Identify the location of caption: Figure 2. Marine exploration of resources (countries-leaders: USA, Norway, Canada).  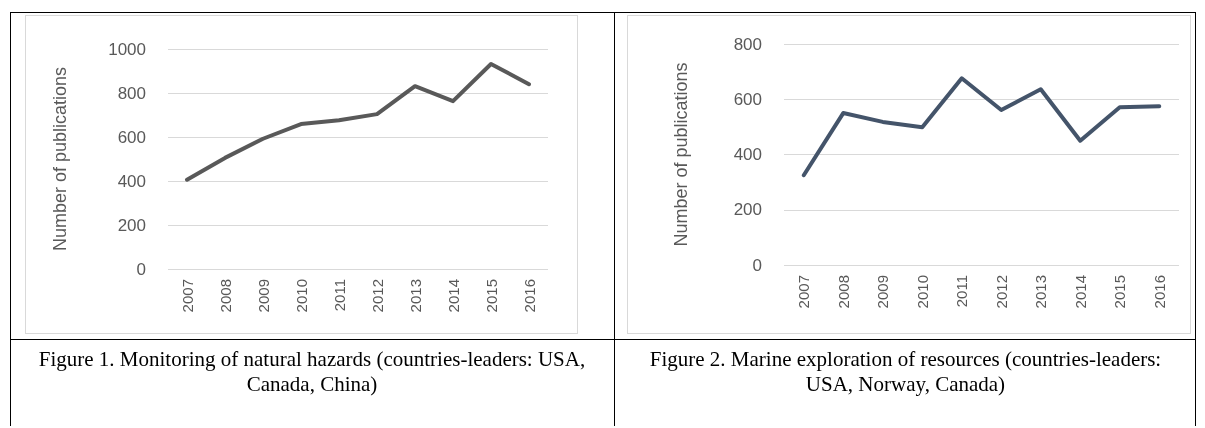
(905, 372).